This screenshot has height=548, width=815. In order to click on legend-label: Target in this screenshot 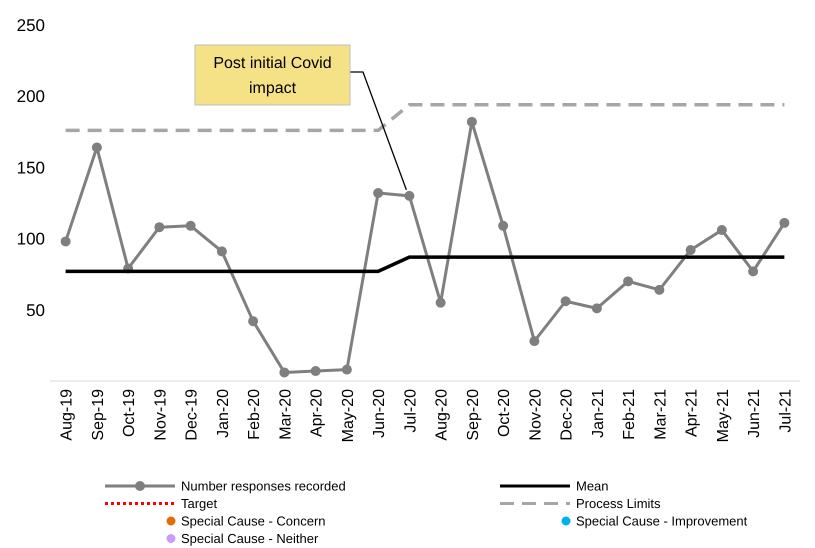, I will do `click(199, 503)`.